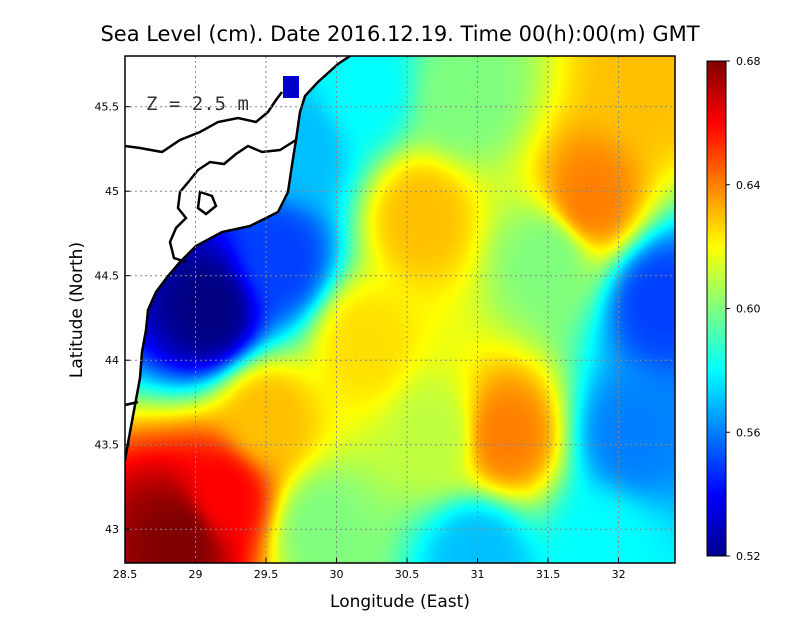 The image size is (800, 618). Describe the element at coordinates (112, 191) in the screenshot. I see `y-tick-label: 45` at that location.